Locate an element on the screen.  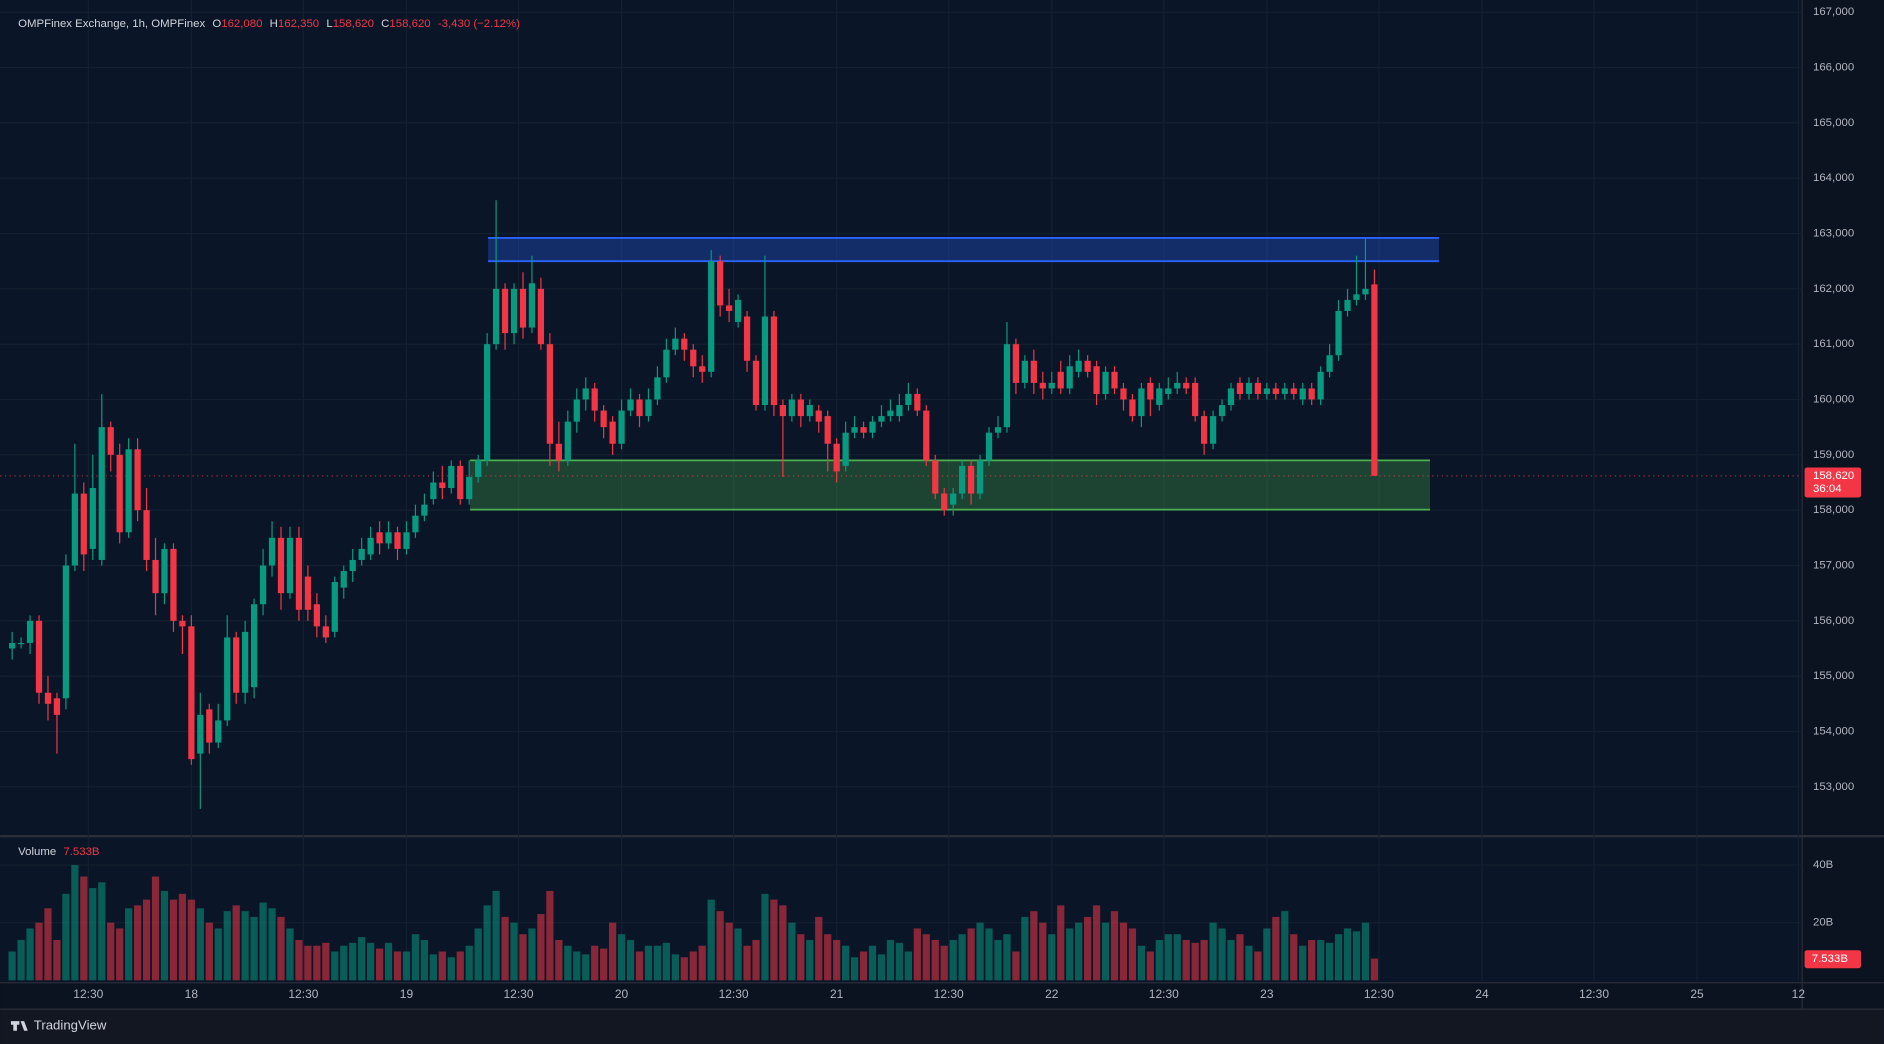
x-tick-label: 19 is located at coordinates (407, 994).